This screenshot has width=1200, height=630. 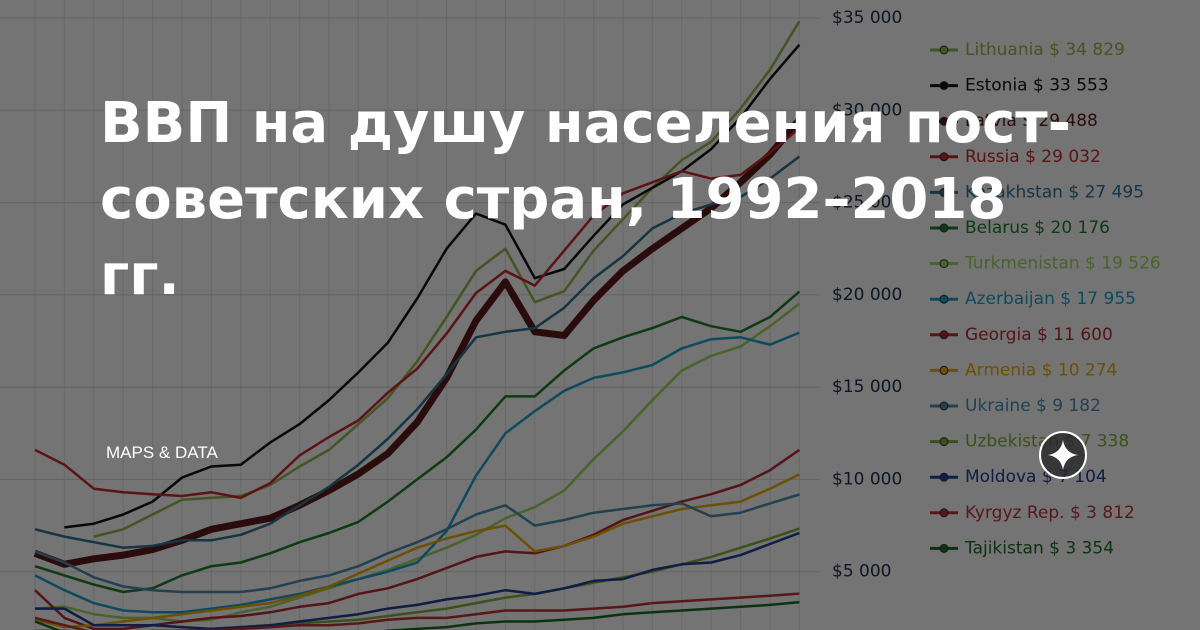 I want to click on sparkle-icon, so click(x=1063, y=455).